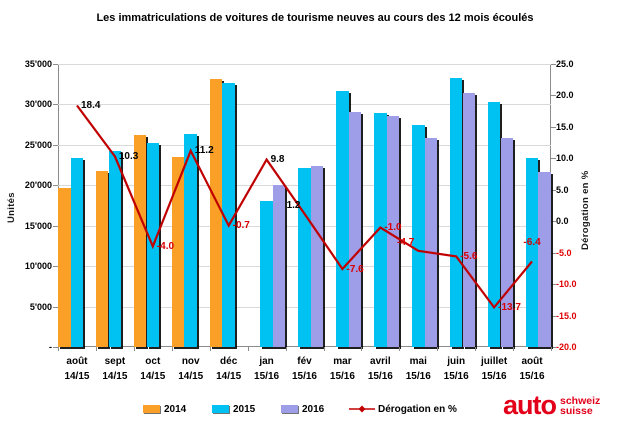 The height and width of the screenshot is (433, 630). What do you see at coordinates (494, 224) in the screenshot?
I see `bar-2015-juillet` at bounding box center [494, 224].